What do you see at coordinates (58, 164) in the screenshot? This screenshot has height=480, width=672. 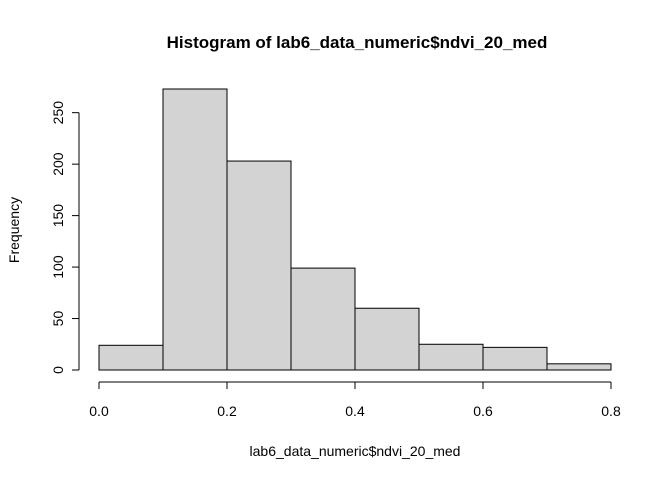 I see `y-tick-label-4: 200` at bounding box center [58, 164].